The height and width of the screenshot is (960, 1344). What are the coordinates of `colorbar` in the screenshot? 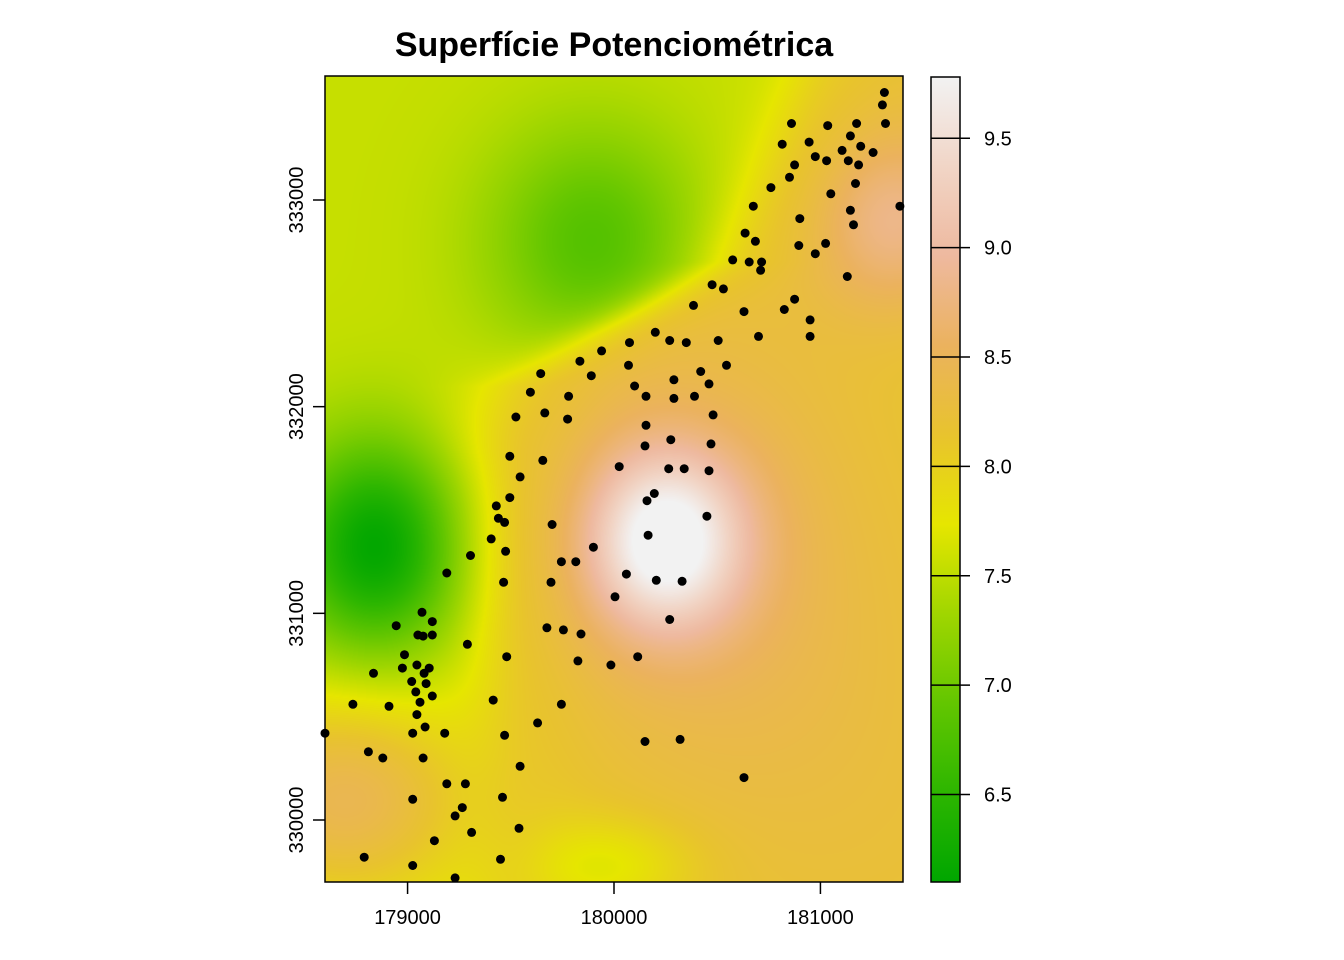 It's located at (945, 479).